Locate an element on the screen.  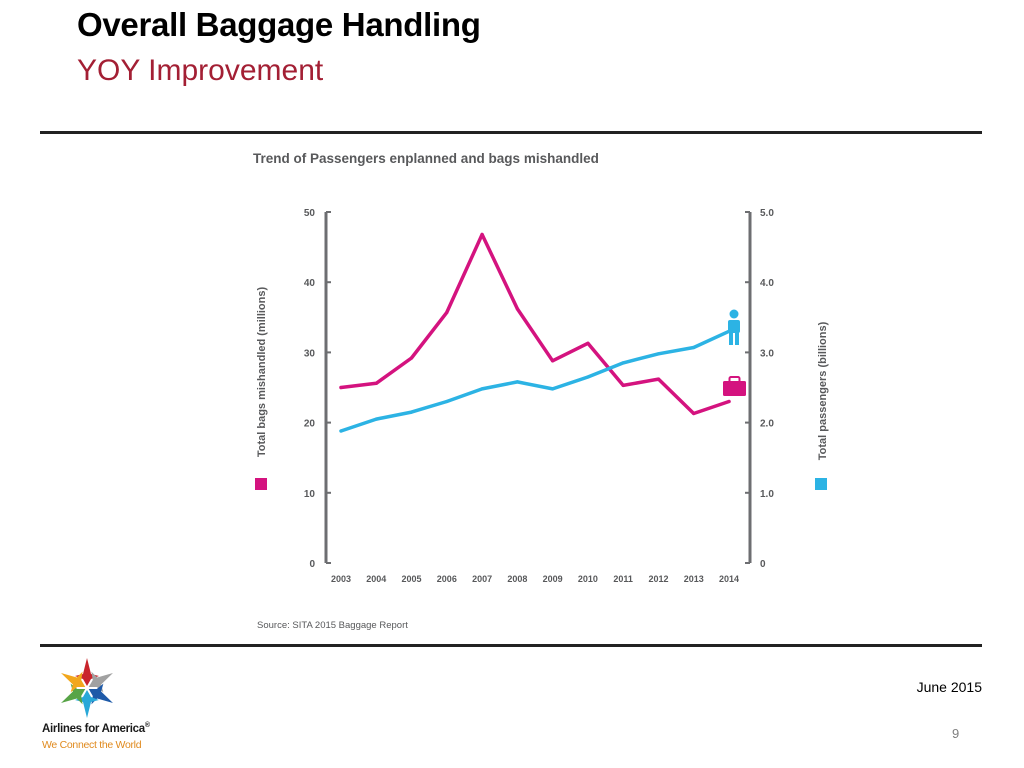
suitcase-icon is located at coordinates (734, 386).